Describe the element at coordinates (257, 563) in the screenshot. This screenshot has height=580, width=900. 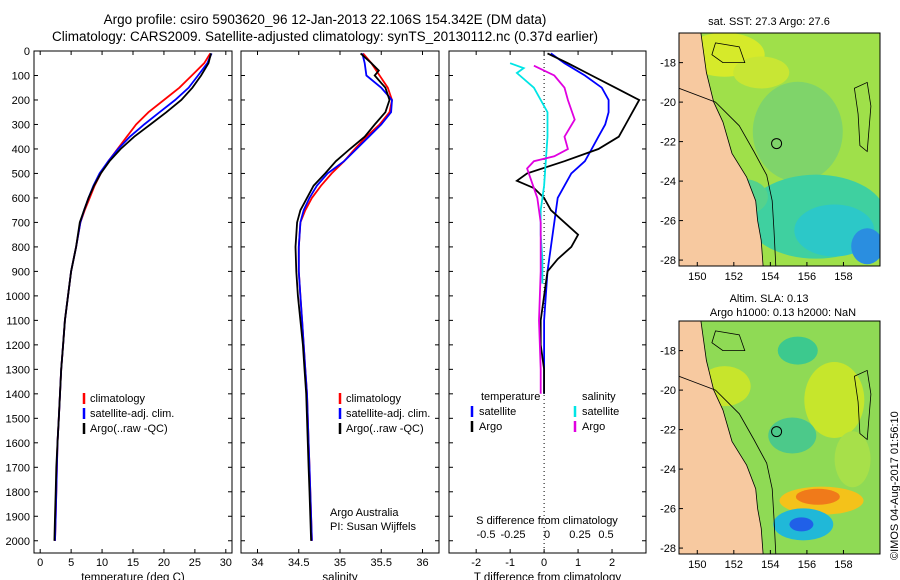
I see `x-tick-label: 34` at that location.